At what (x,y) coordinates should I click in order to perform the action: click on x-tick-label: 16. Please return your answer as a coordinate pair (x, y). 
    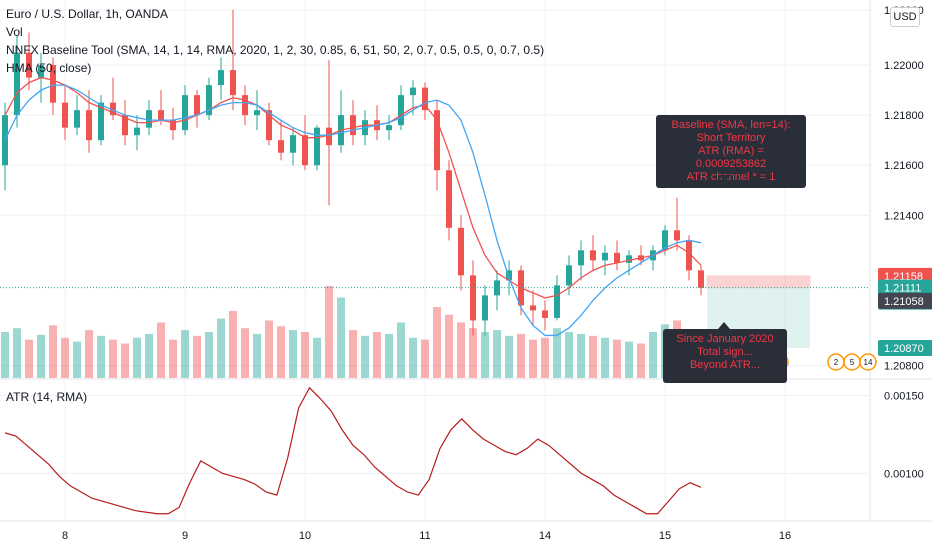
    Looking at the image, I should click on (785, 536).